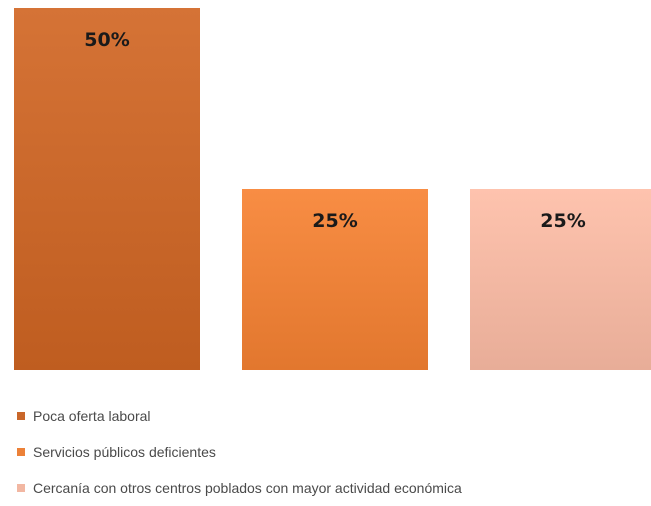  What do you see at coordinates (239, 416) in the screenshot?
I see `legend-item-poca-oferta-laboral: Poca oferta laboral` at bounding box center [239, 416].